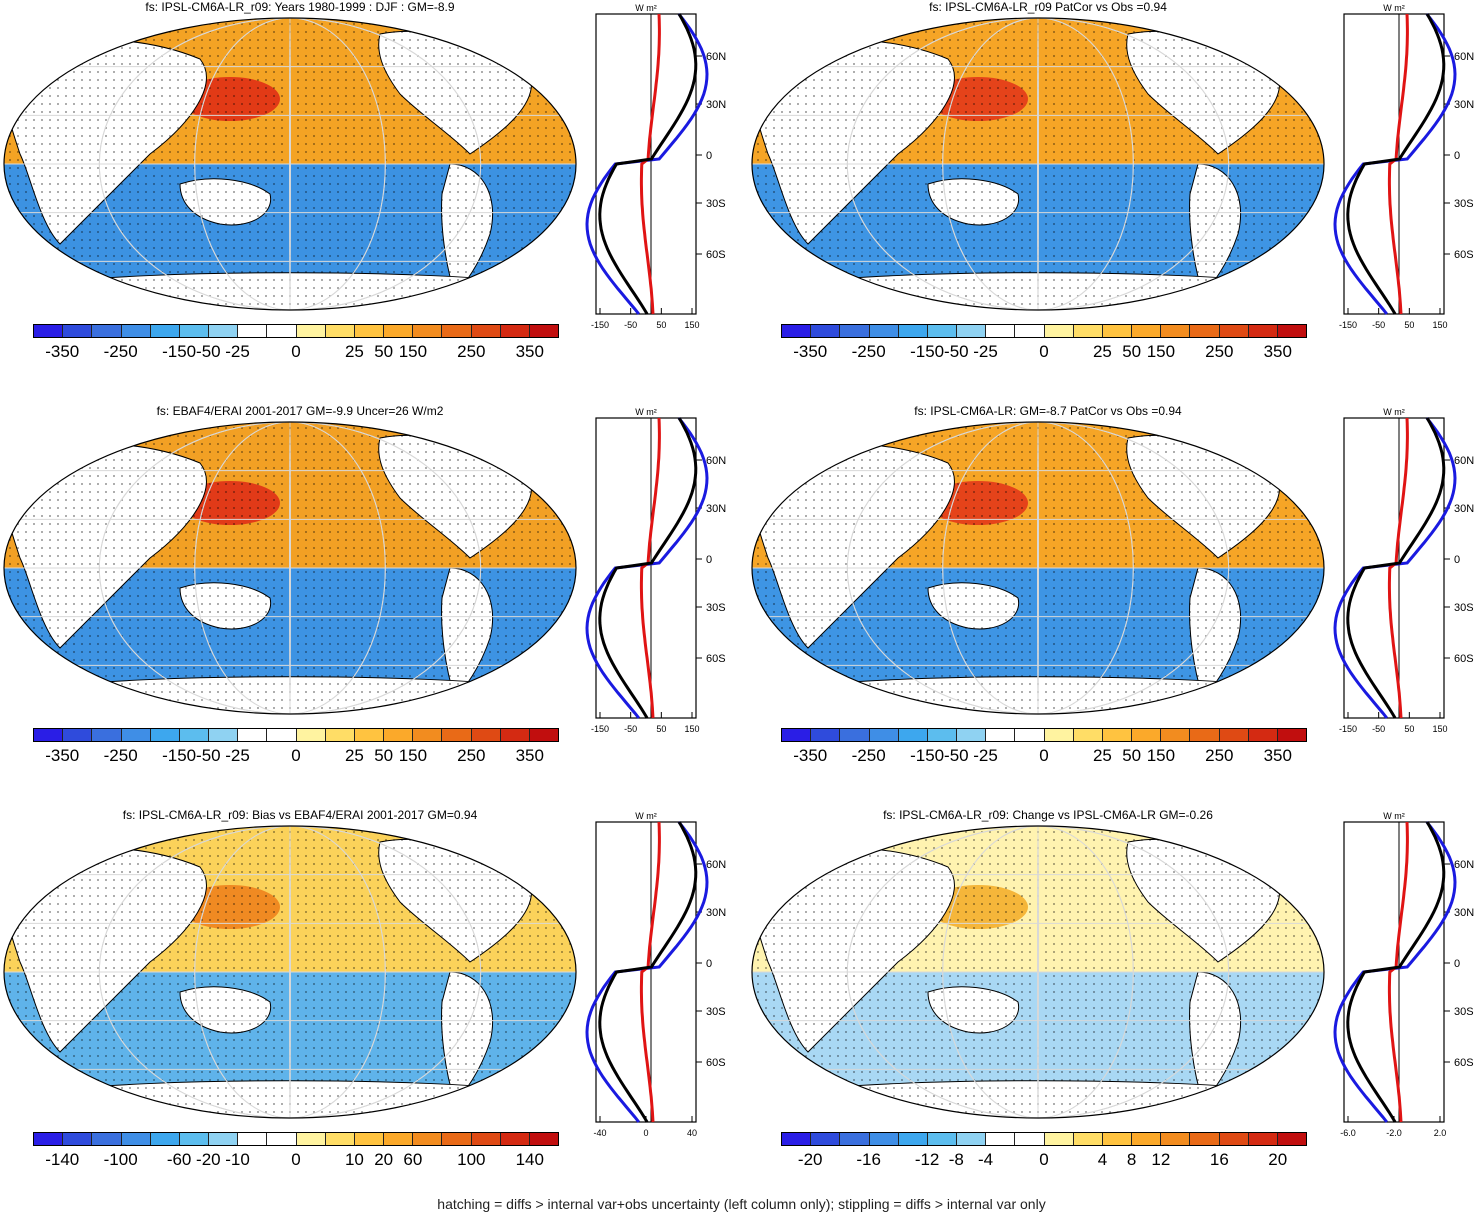  Describe the element at coordinates (1464, 1012) in the screenshot. I see `zonal-lat-label: 30S` at that location.